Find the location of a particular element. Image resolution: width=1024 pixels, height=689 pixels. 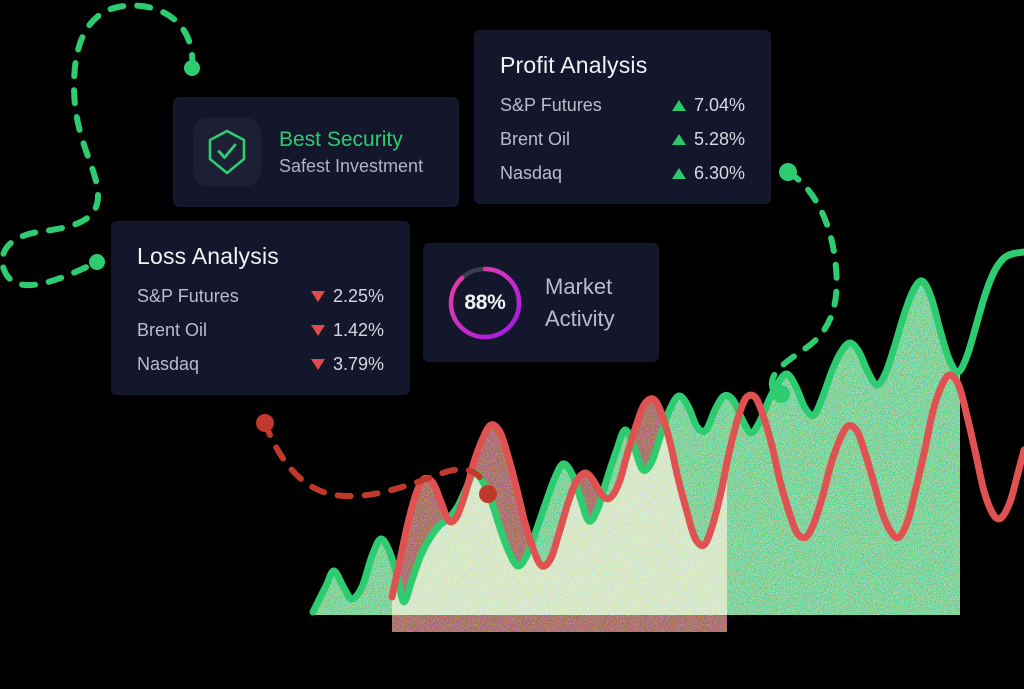

market-activity-title: Market Activity is located at coordinates (580, 303).